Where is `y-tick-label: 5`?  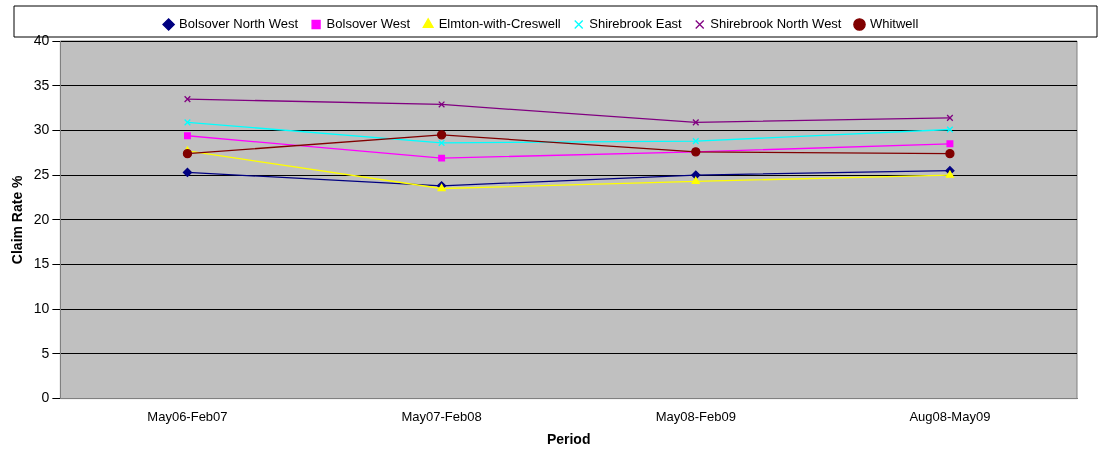 y-tick-label: 5 is located at coordinates (45, 352).